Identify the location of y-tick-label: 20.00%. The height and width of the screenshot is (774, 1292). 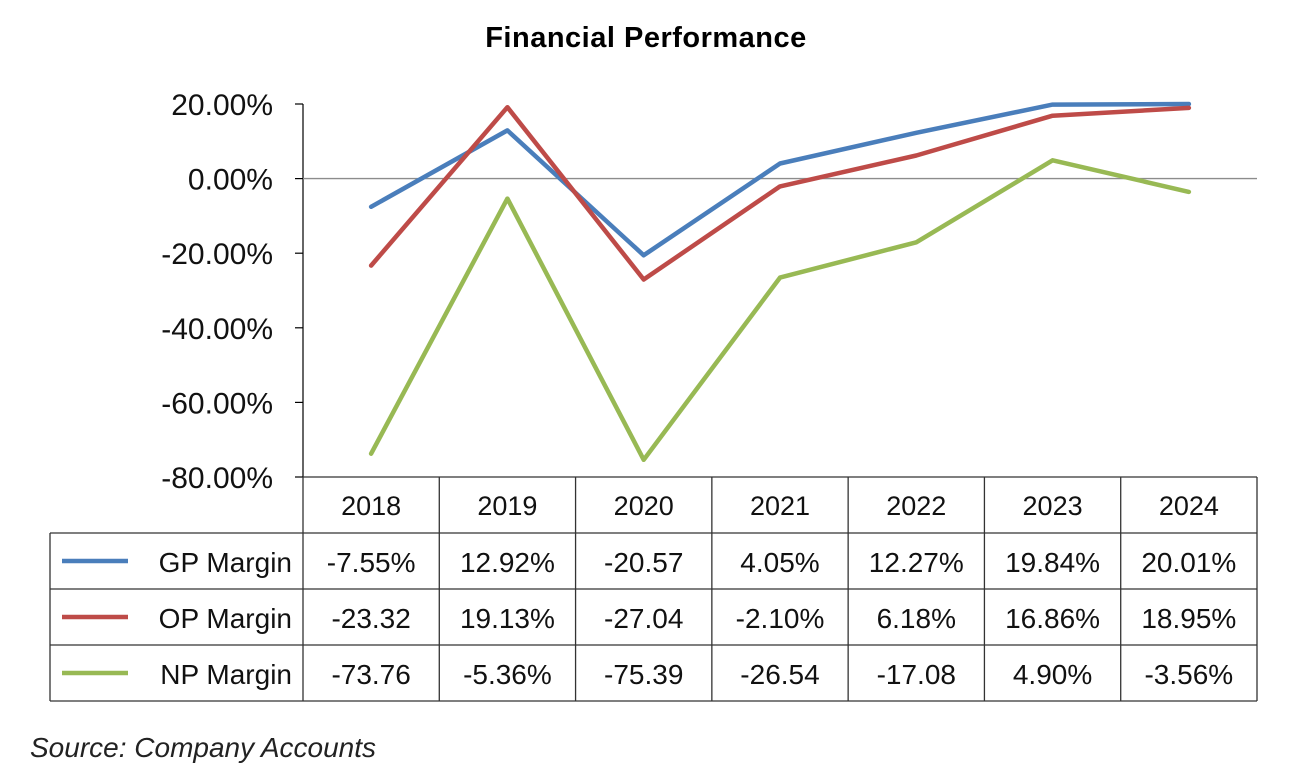
(222, 105).